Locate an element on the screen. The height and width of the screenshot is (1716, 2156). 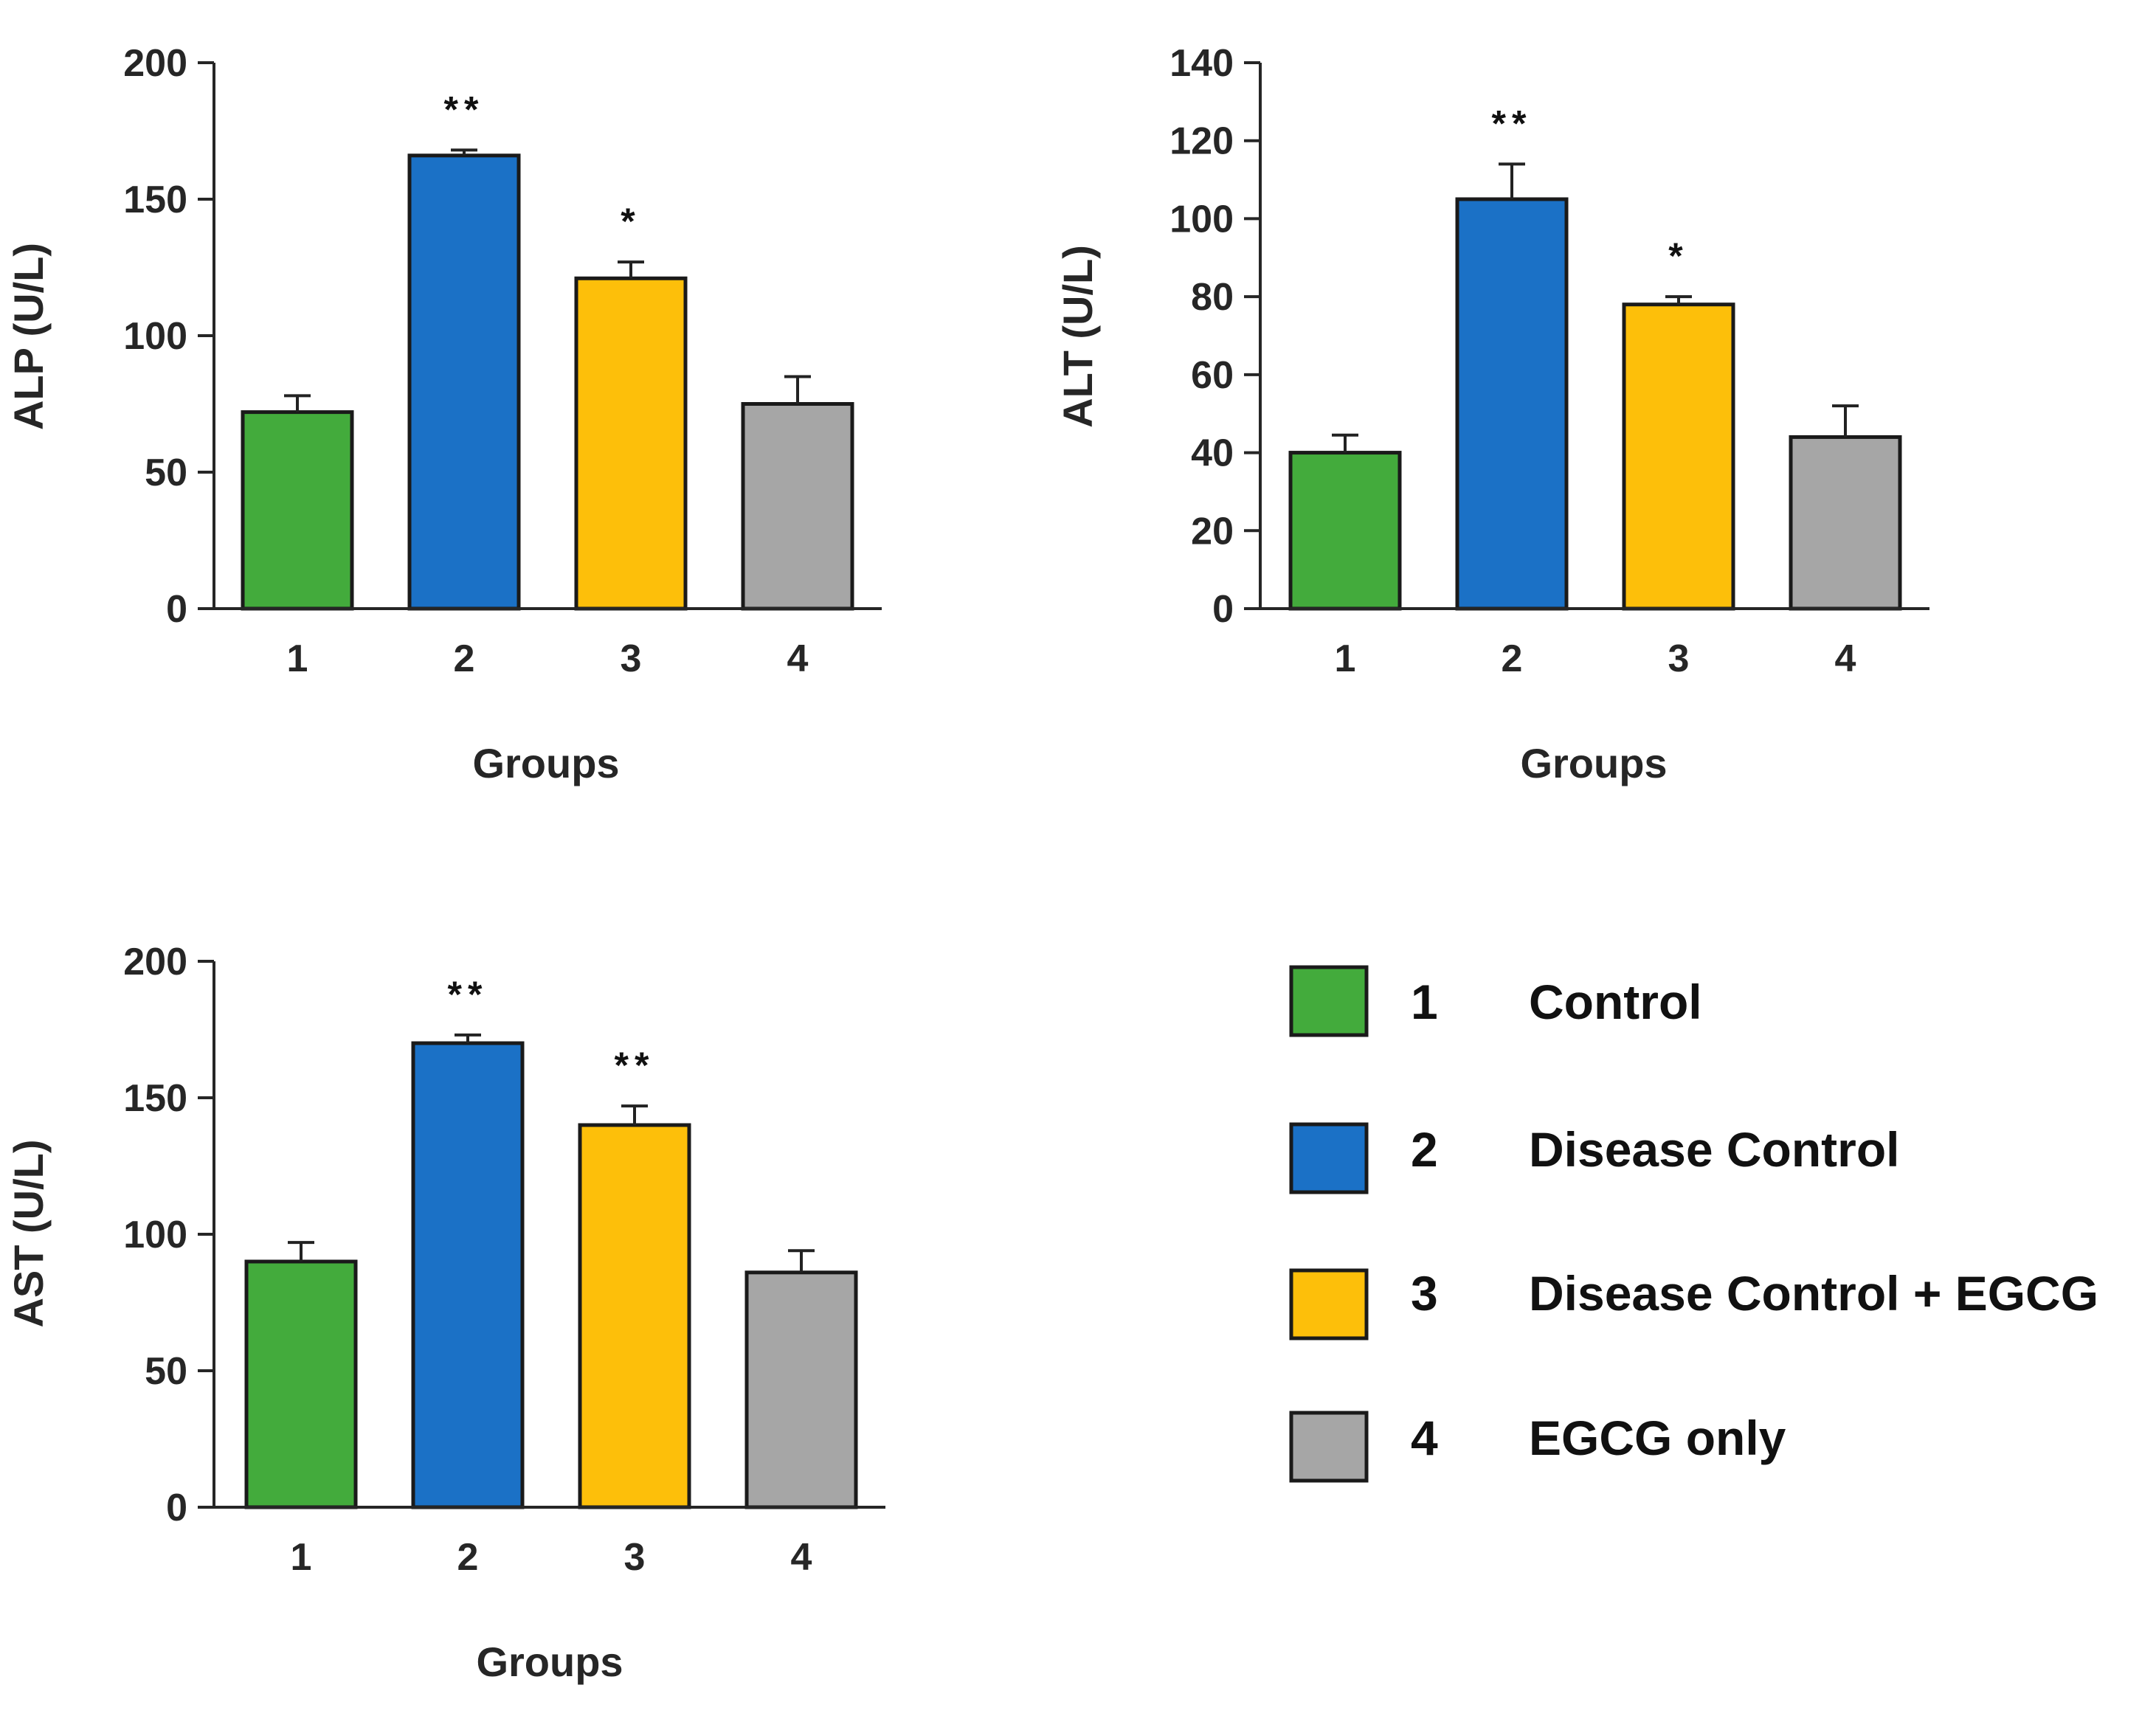
alp-x-tick-label-1: 1 is located at coordinates (297, 658).